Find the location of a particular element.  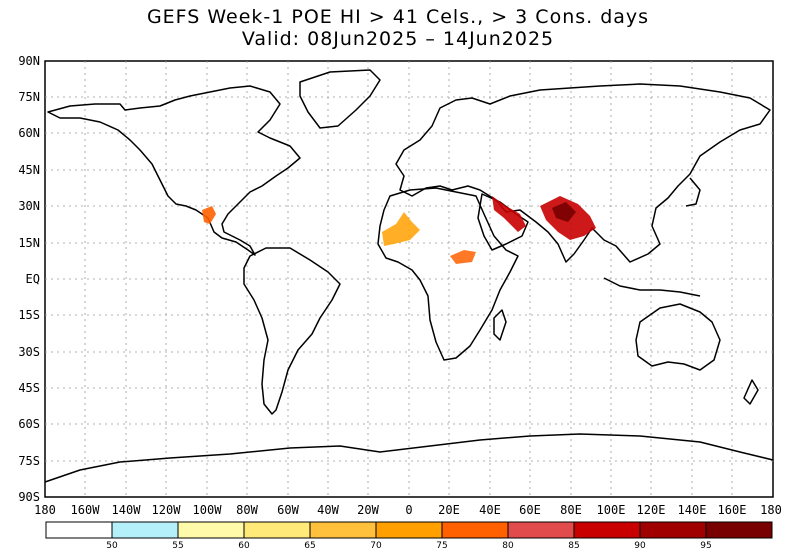

lat-label: EQ is located at coordinates (33, 279).